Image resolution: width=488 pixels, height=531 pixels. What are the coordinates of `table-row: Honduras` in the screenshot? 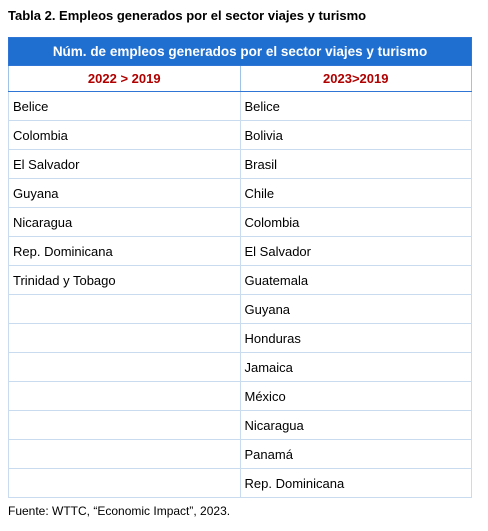 It's located at (240, 338).